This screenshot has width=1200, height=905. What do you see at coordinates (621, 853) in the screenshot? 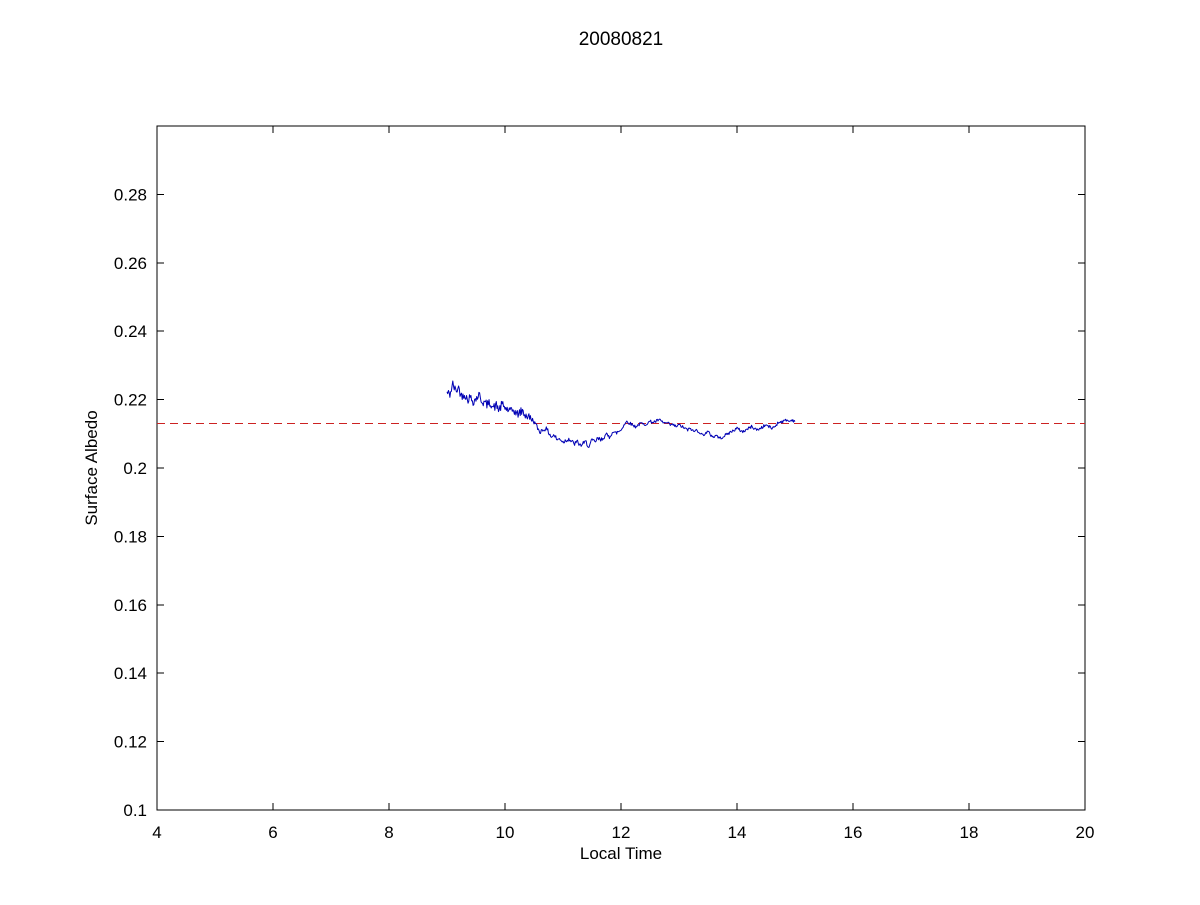
I see `x-axis-label: Local Time` at bounding box center [621, 853].